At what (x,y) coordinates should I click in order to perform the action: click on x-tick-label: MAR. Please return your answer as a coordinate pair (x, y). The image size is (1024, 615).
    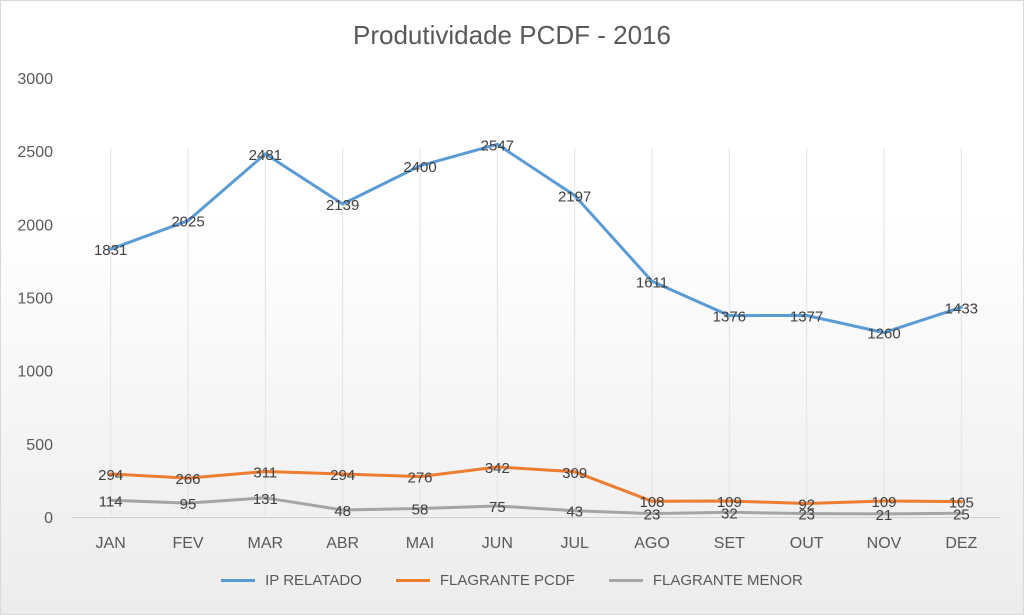
    Looking at the image, I should click on (266, 543).